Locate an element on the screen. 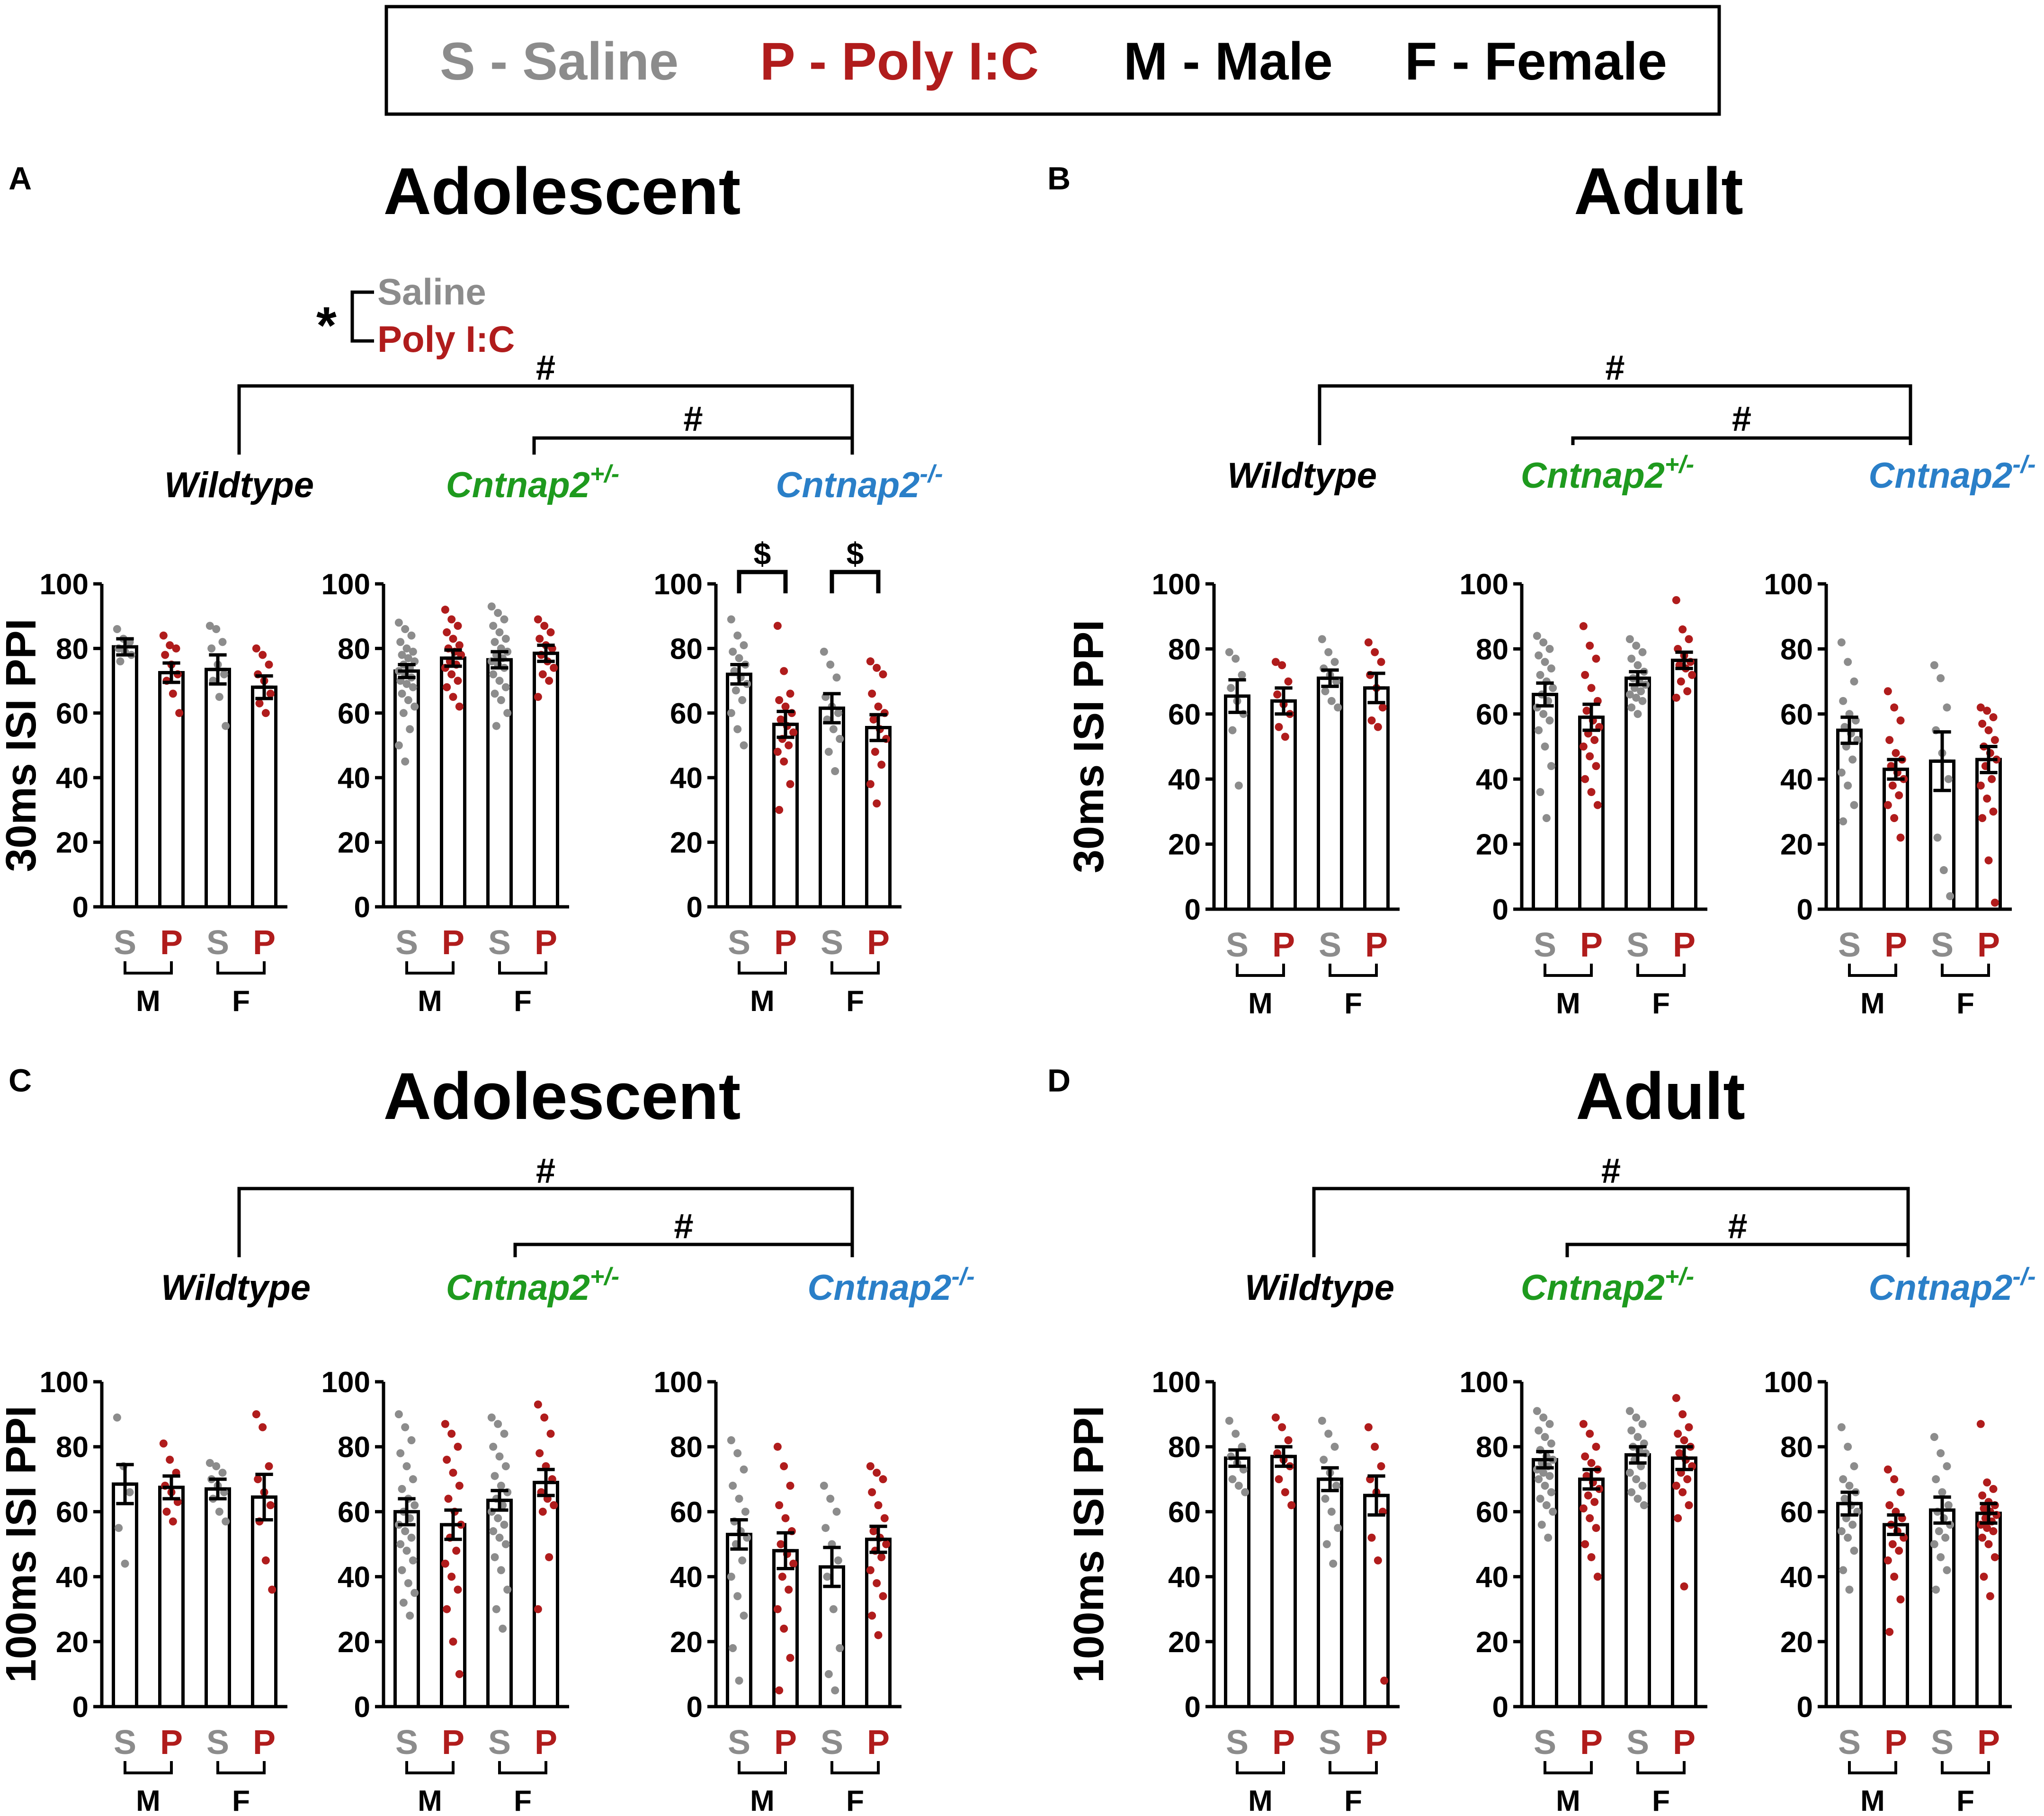 This screenshot has height=1816, width=2044. x-tick-label-c-0-3: P is located at coordinates (264, 1743).